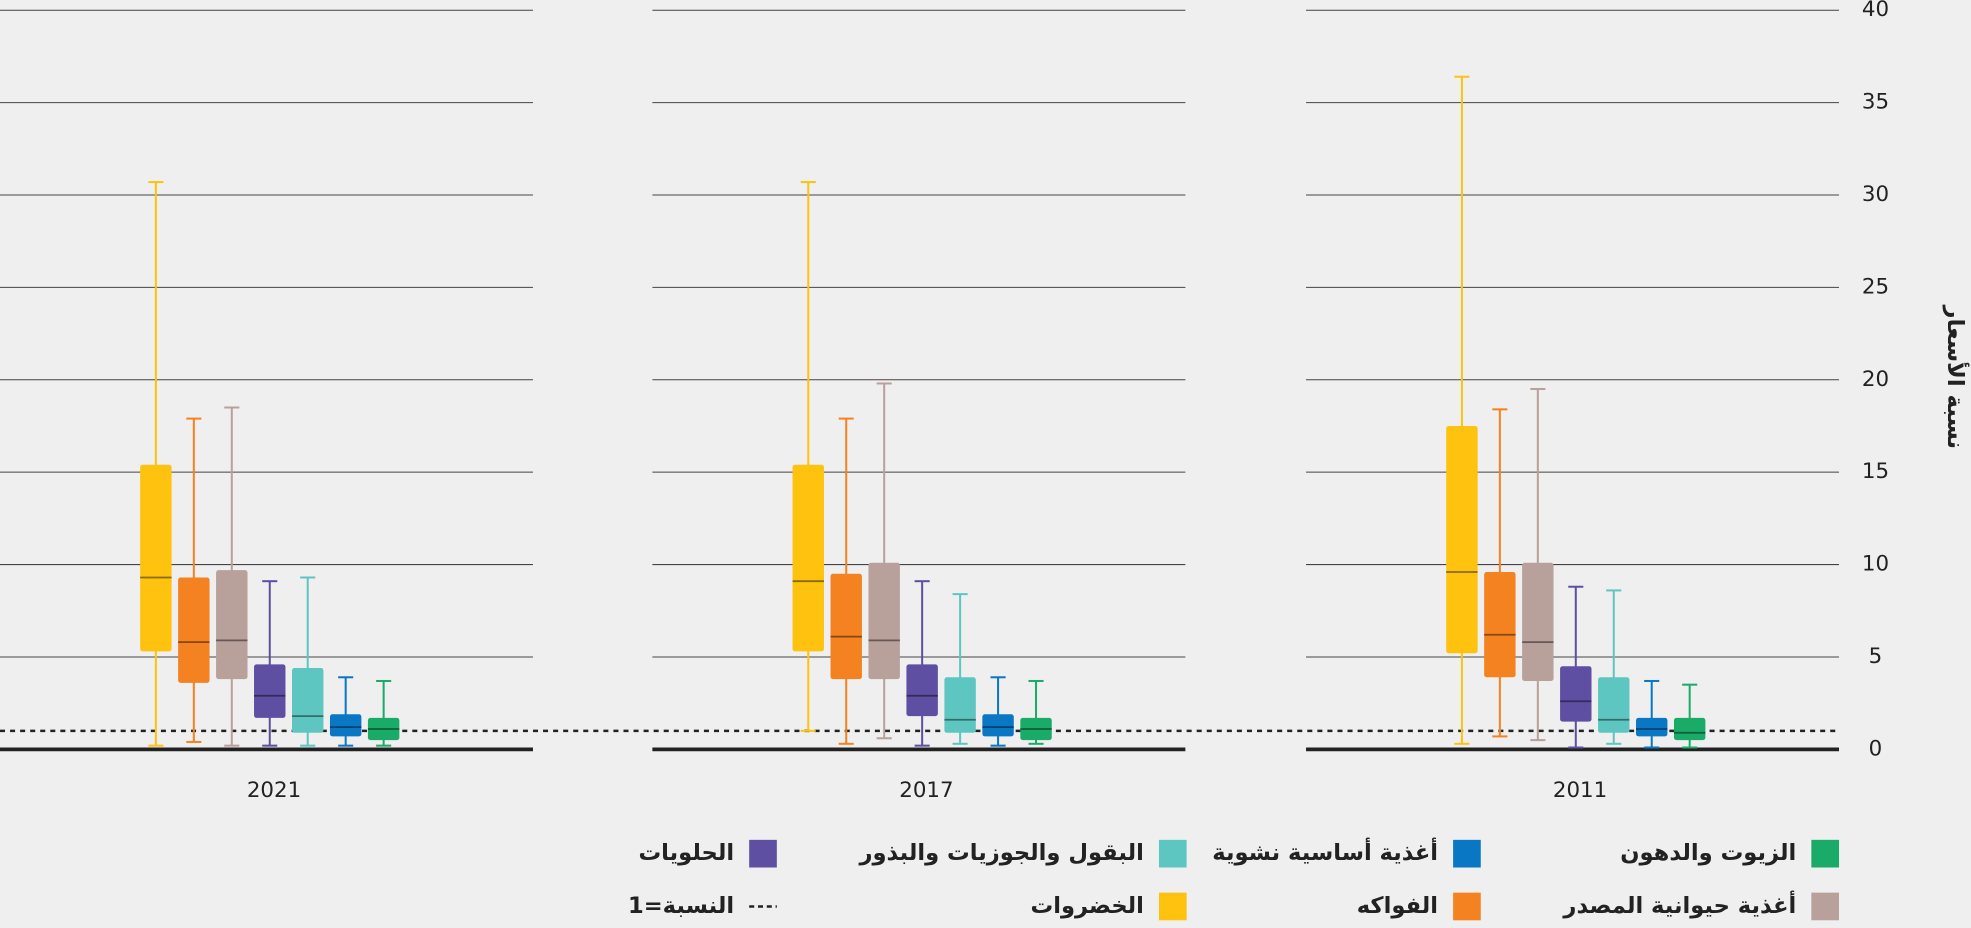  What do you see at coordinates (1876, 748) in the screenshot?
I see `y-tick-label: 0` at bounding box center [1876, 748].